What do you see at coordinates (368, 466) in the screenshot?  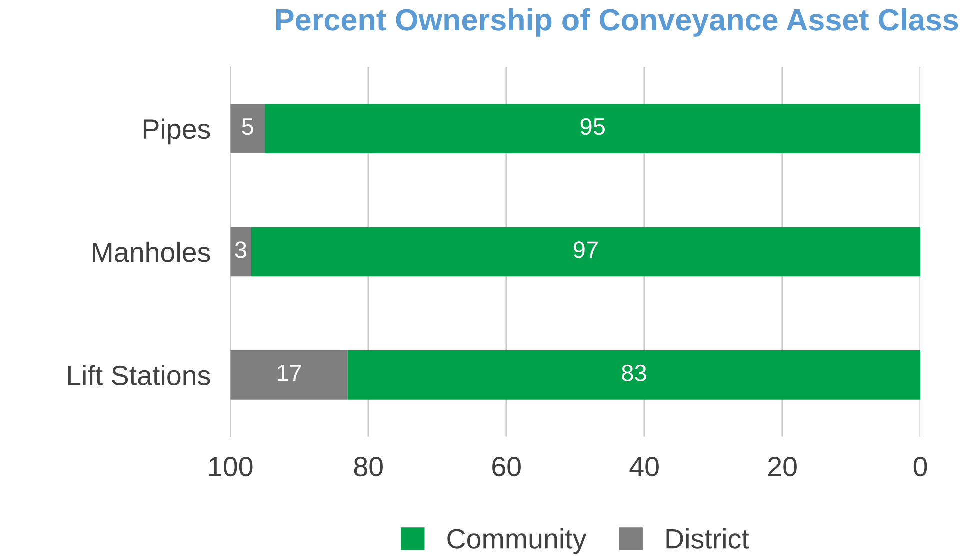 I see `x-tick-label: 80` at bounding box center [368, 466].